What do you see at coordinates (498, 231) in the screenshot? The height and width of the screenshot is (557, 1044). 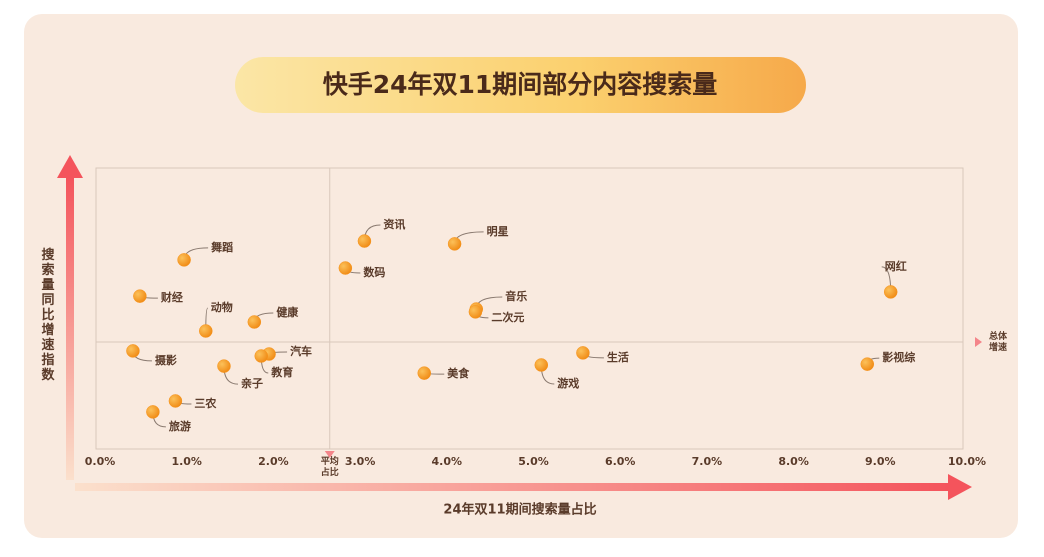 I see `point-label: 明星` at bounding box center [498, 231].